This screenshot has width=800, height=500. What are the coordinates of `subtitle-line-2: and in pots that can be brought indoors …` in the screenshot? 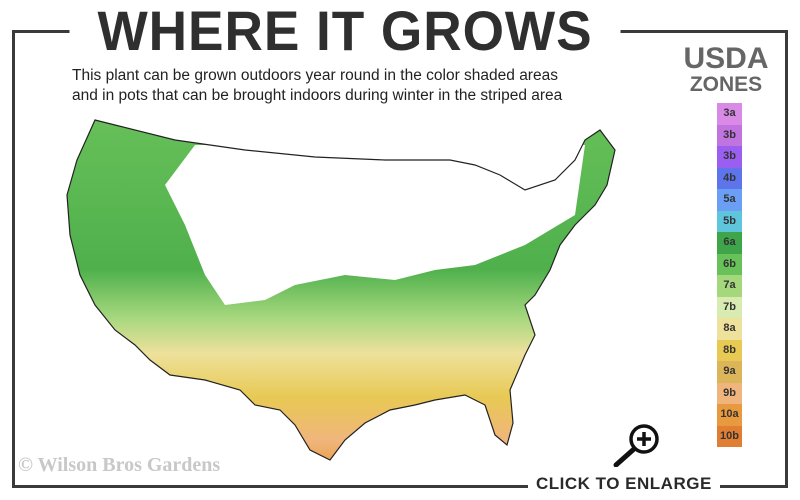 It's located at (317, 95).